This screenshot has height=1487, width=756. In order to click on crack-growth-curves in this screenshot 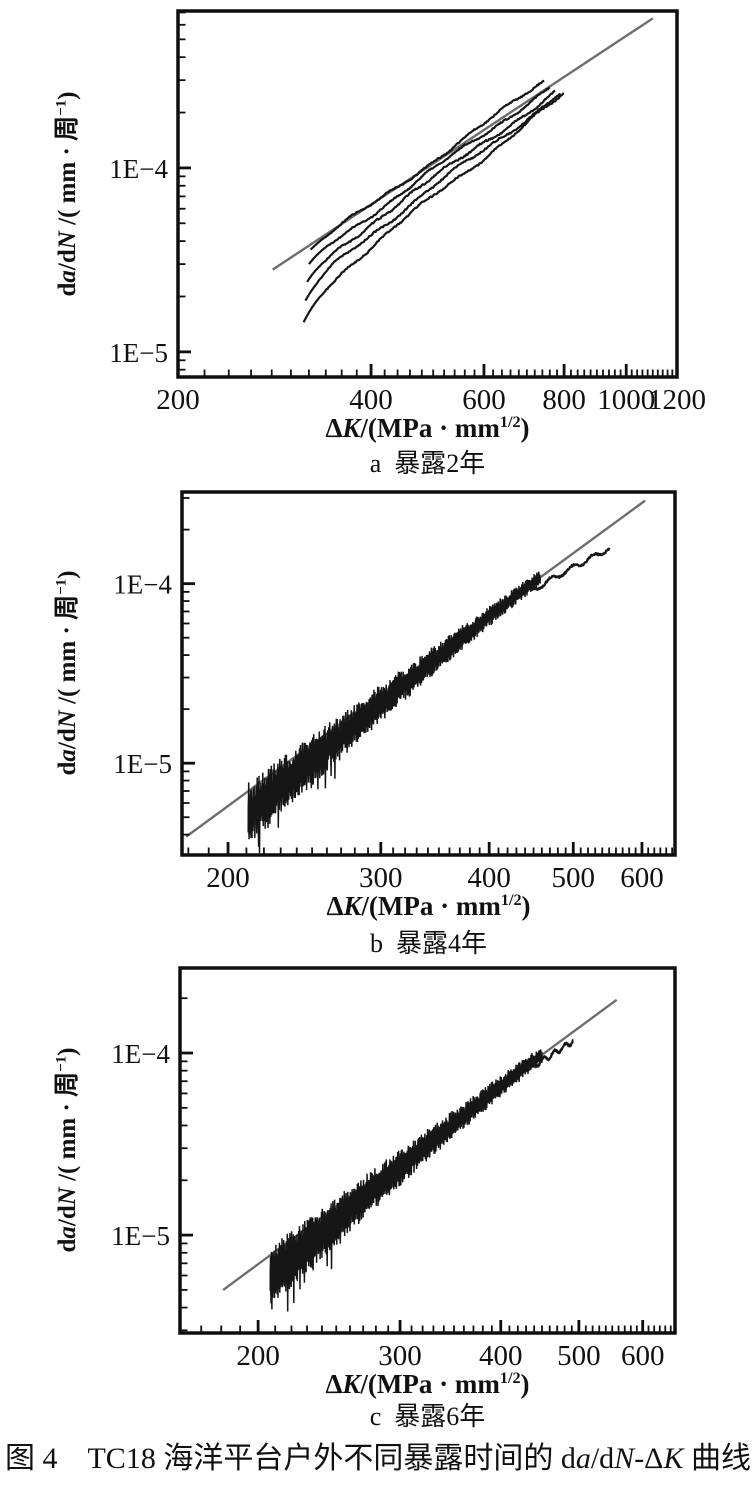, I will do `click(433, 201)`.